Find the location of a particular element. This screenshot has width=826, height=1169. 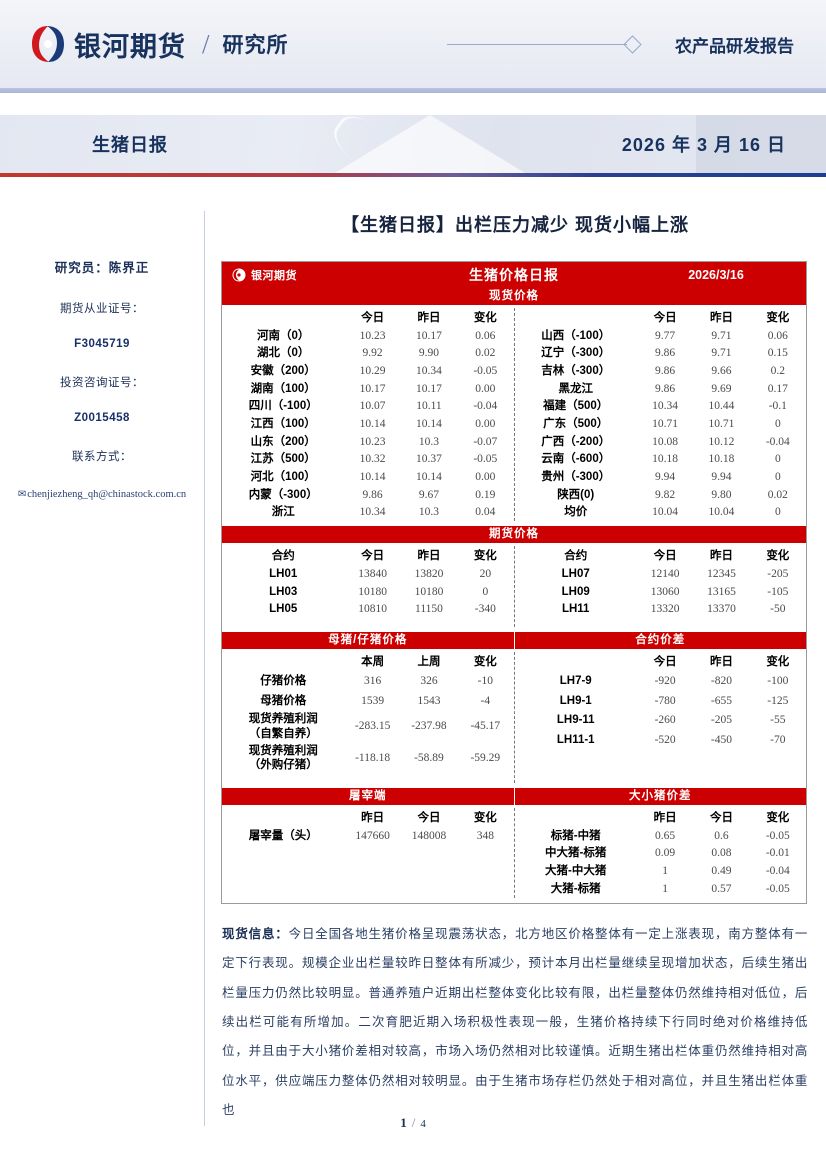

table-header-bar: 银河期货 生猪价格日报 2026/3/16 is located at coordinates (514, 275).